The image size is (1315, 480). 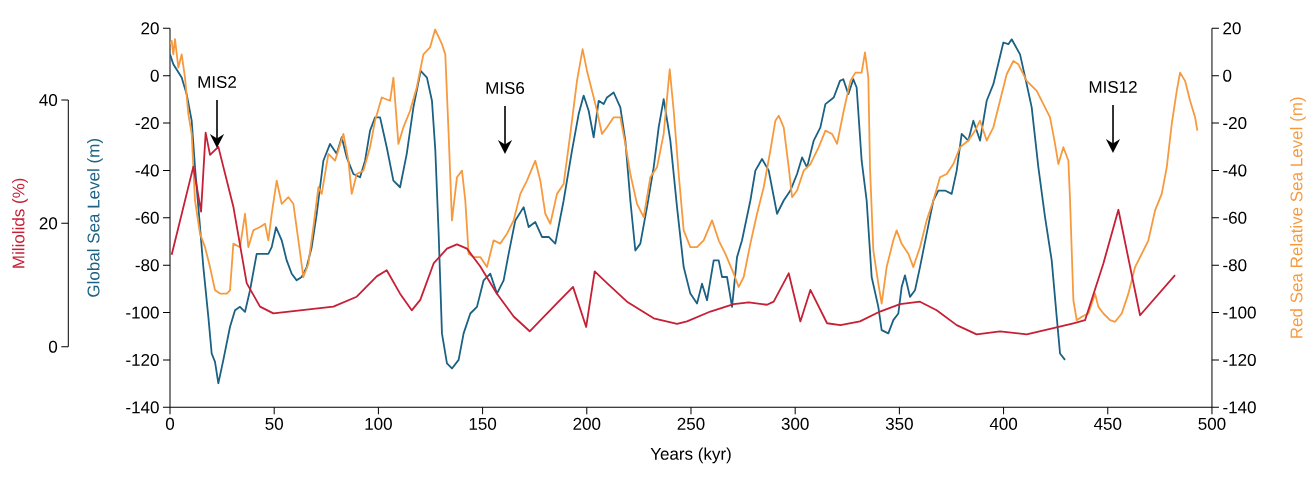 I want to click on x-tick-label: 150, so click(x=483, y=423).